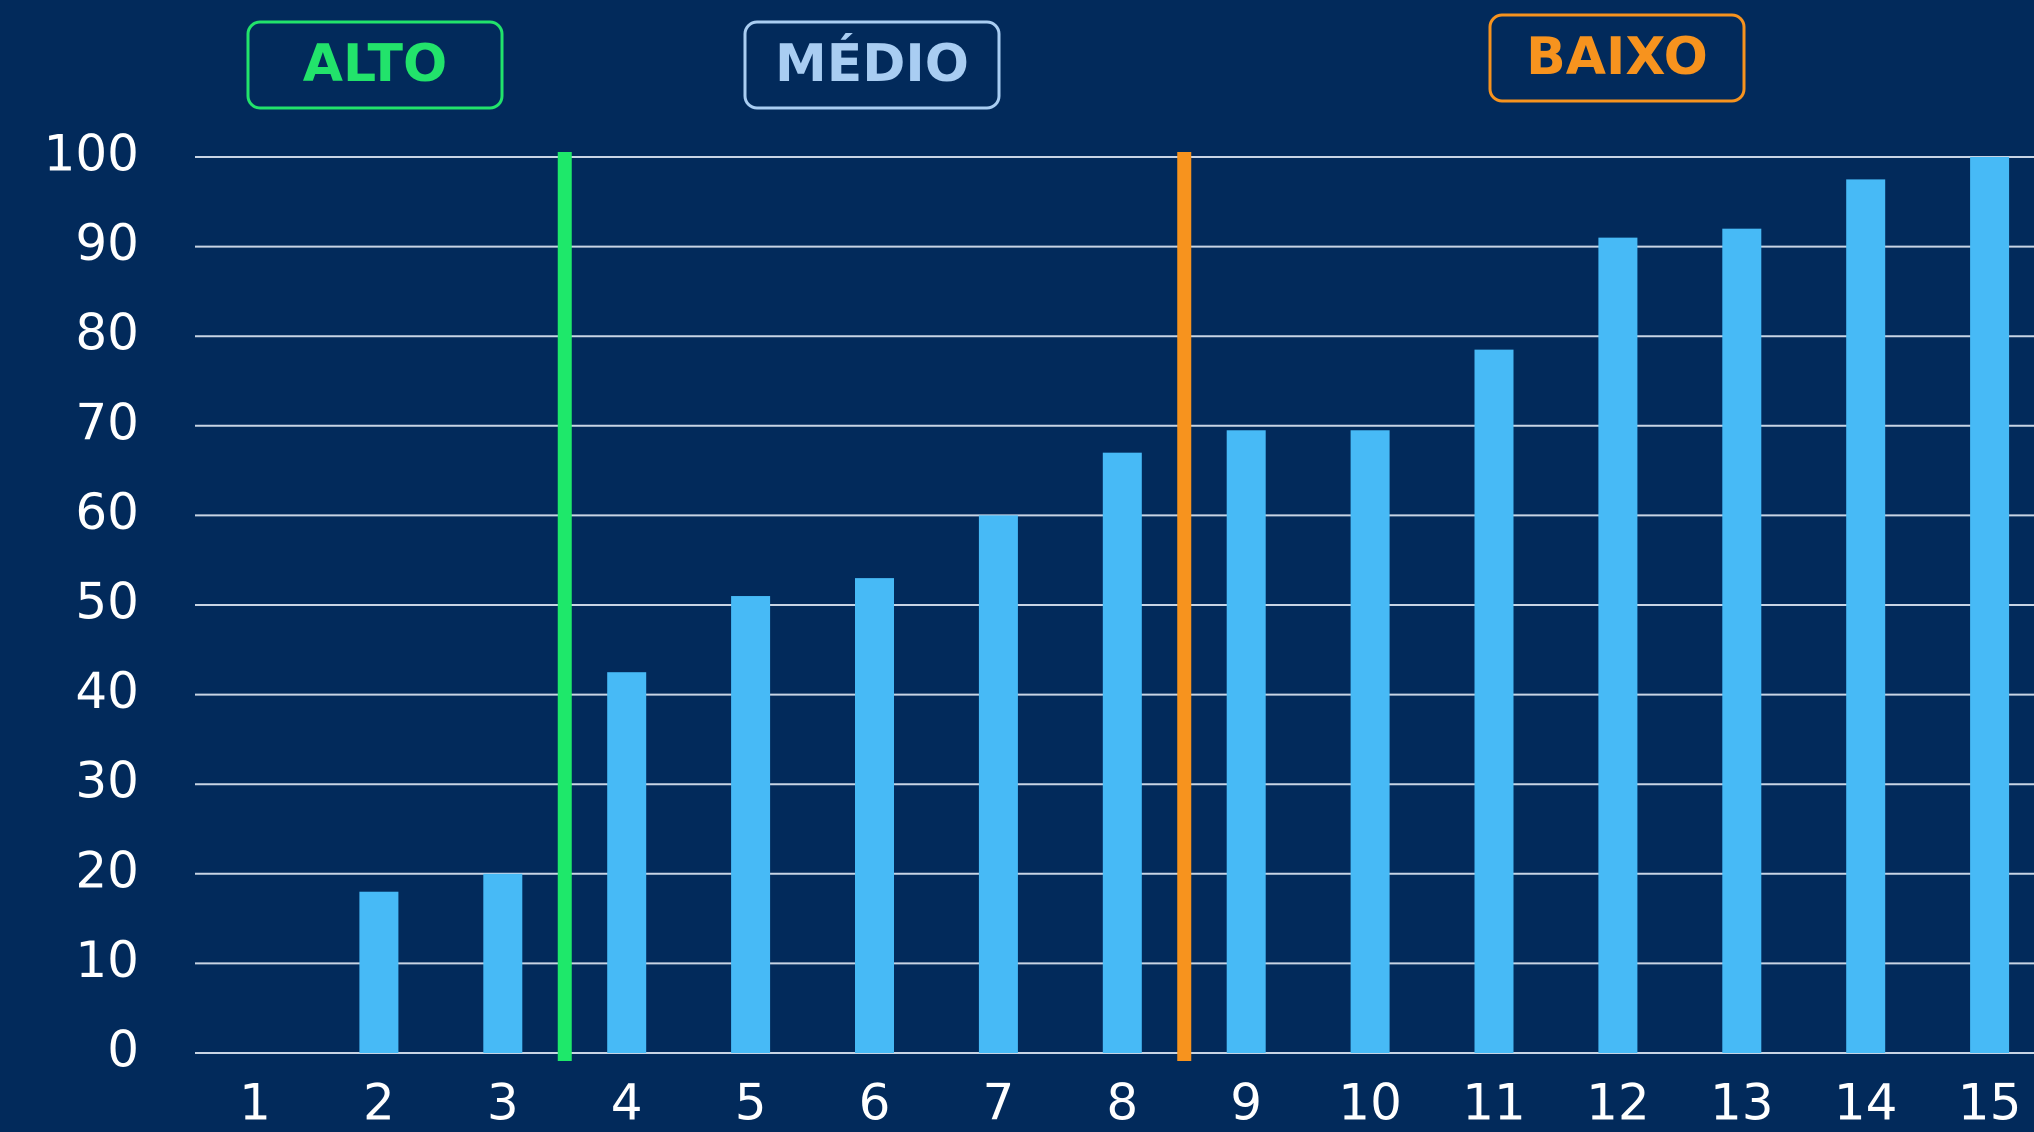 The height and width of the screenshot is (1132, 2034). What do you see at coordinates (998, 1103) in the screenshot?
I see `x-tick-label: 7` at bounding box center [998, 1103].